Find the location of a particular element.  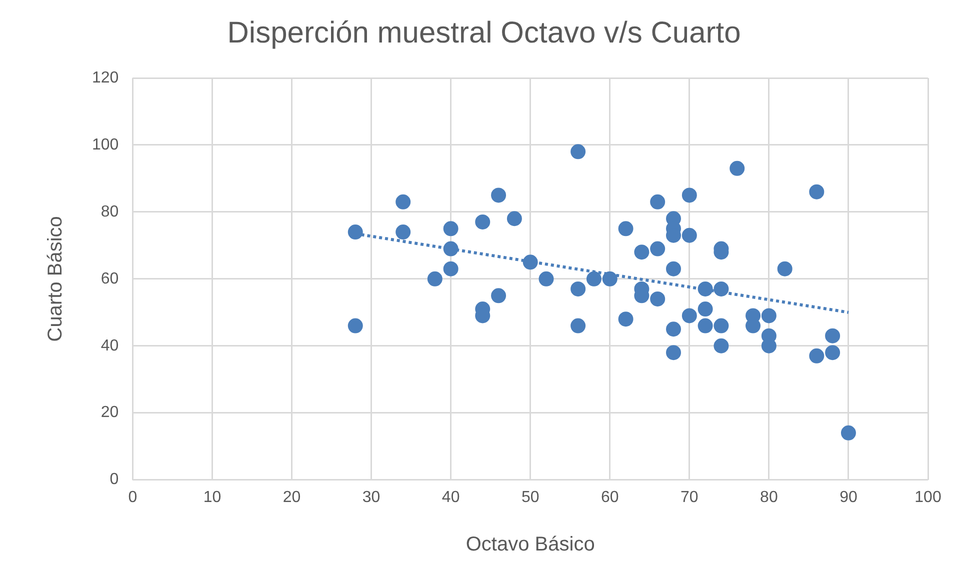

y-tick-label: 0 is located at coordinates (114, 479).